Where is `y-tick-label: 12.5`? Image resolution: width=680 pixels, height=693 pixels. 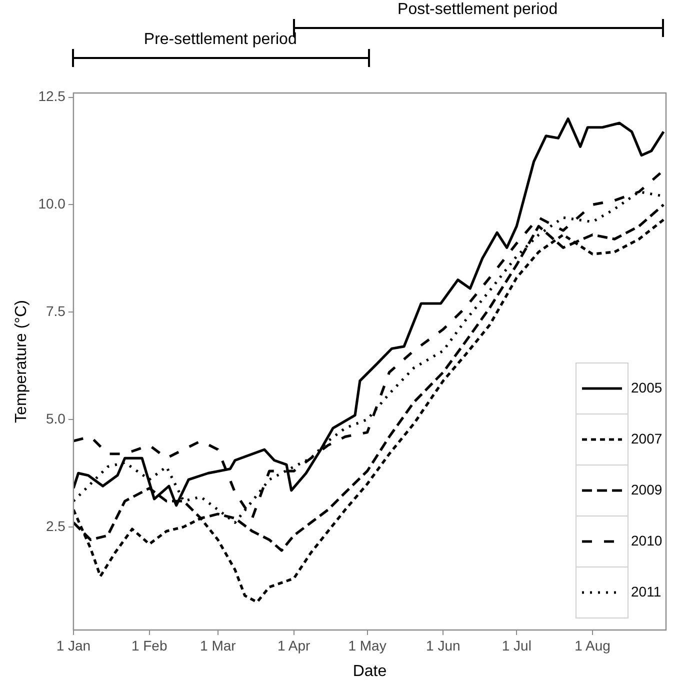
y-tick-label: 12.5 is located at coordinates (52, 96).